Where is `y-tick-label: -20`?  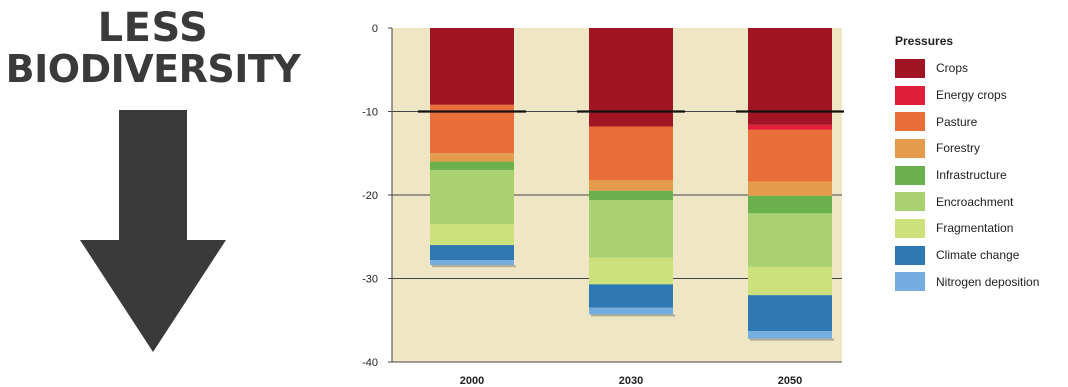
y-tick-label: -20 is located at coordinates (370, 196).